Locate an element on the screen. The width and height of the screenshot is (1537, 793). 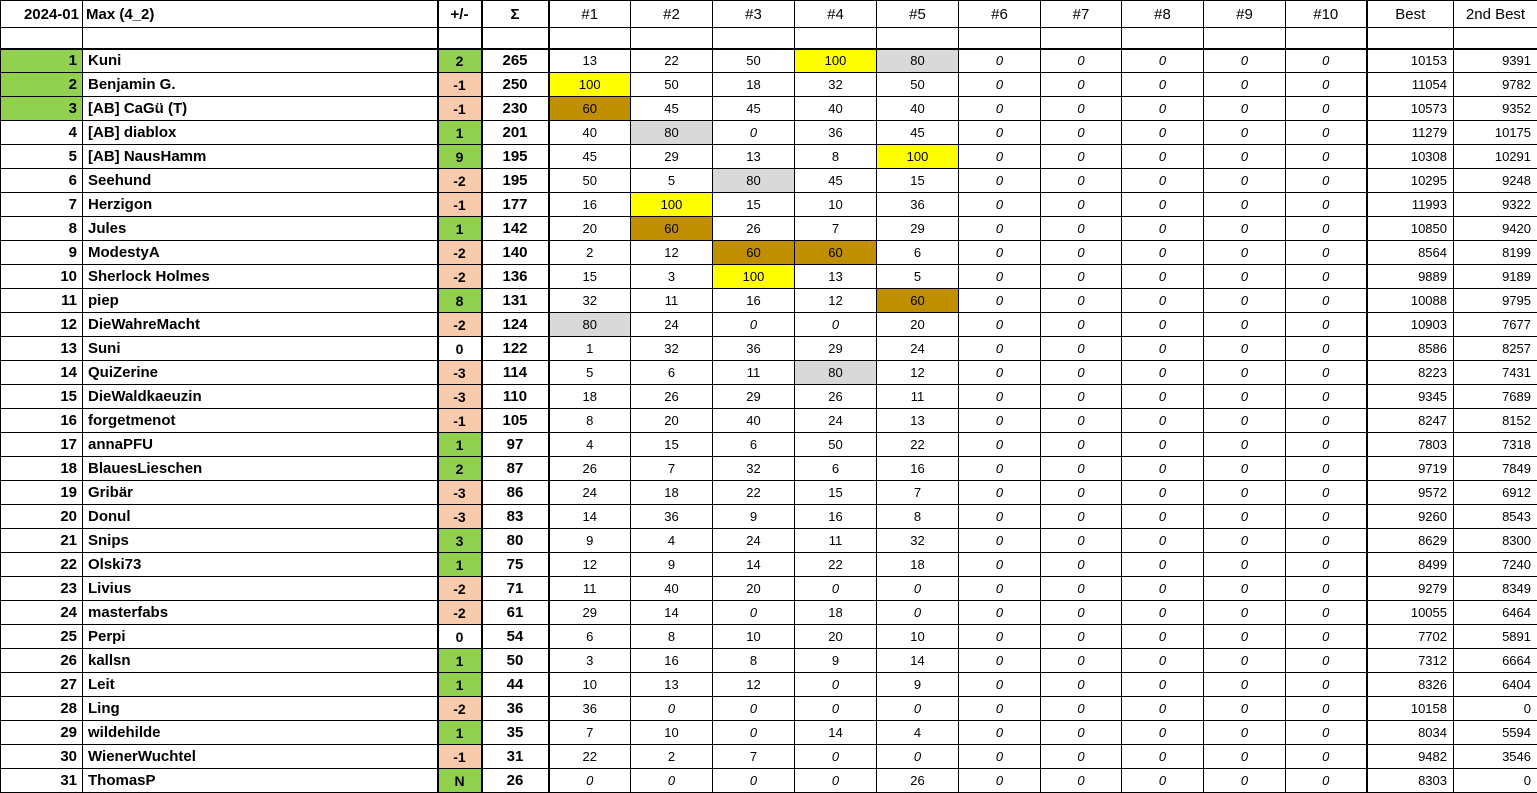
round-1-header-cell: #1 is located at coordinates (590, 14).